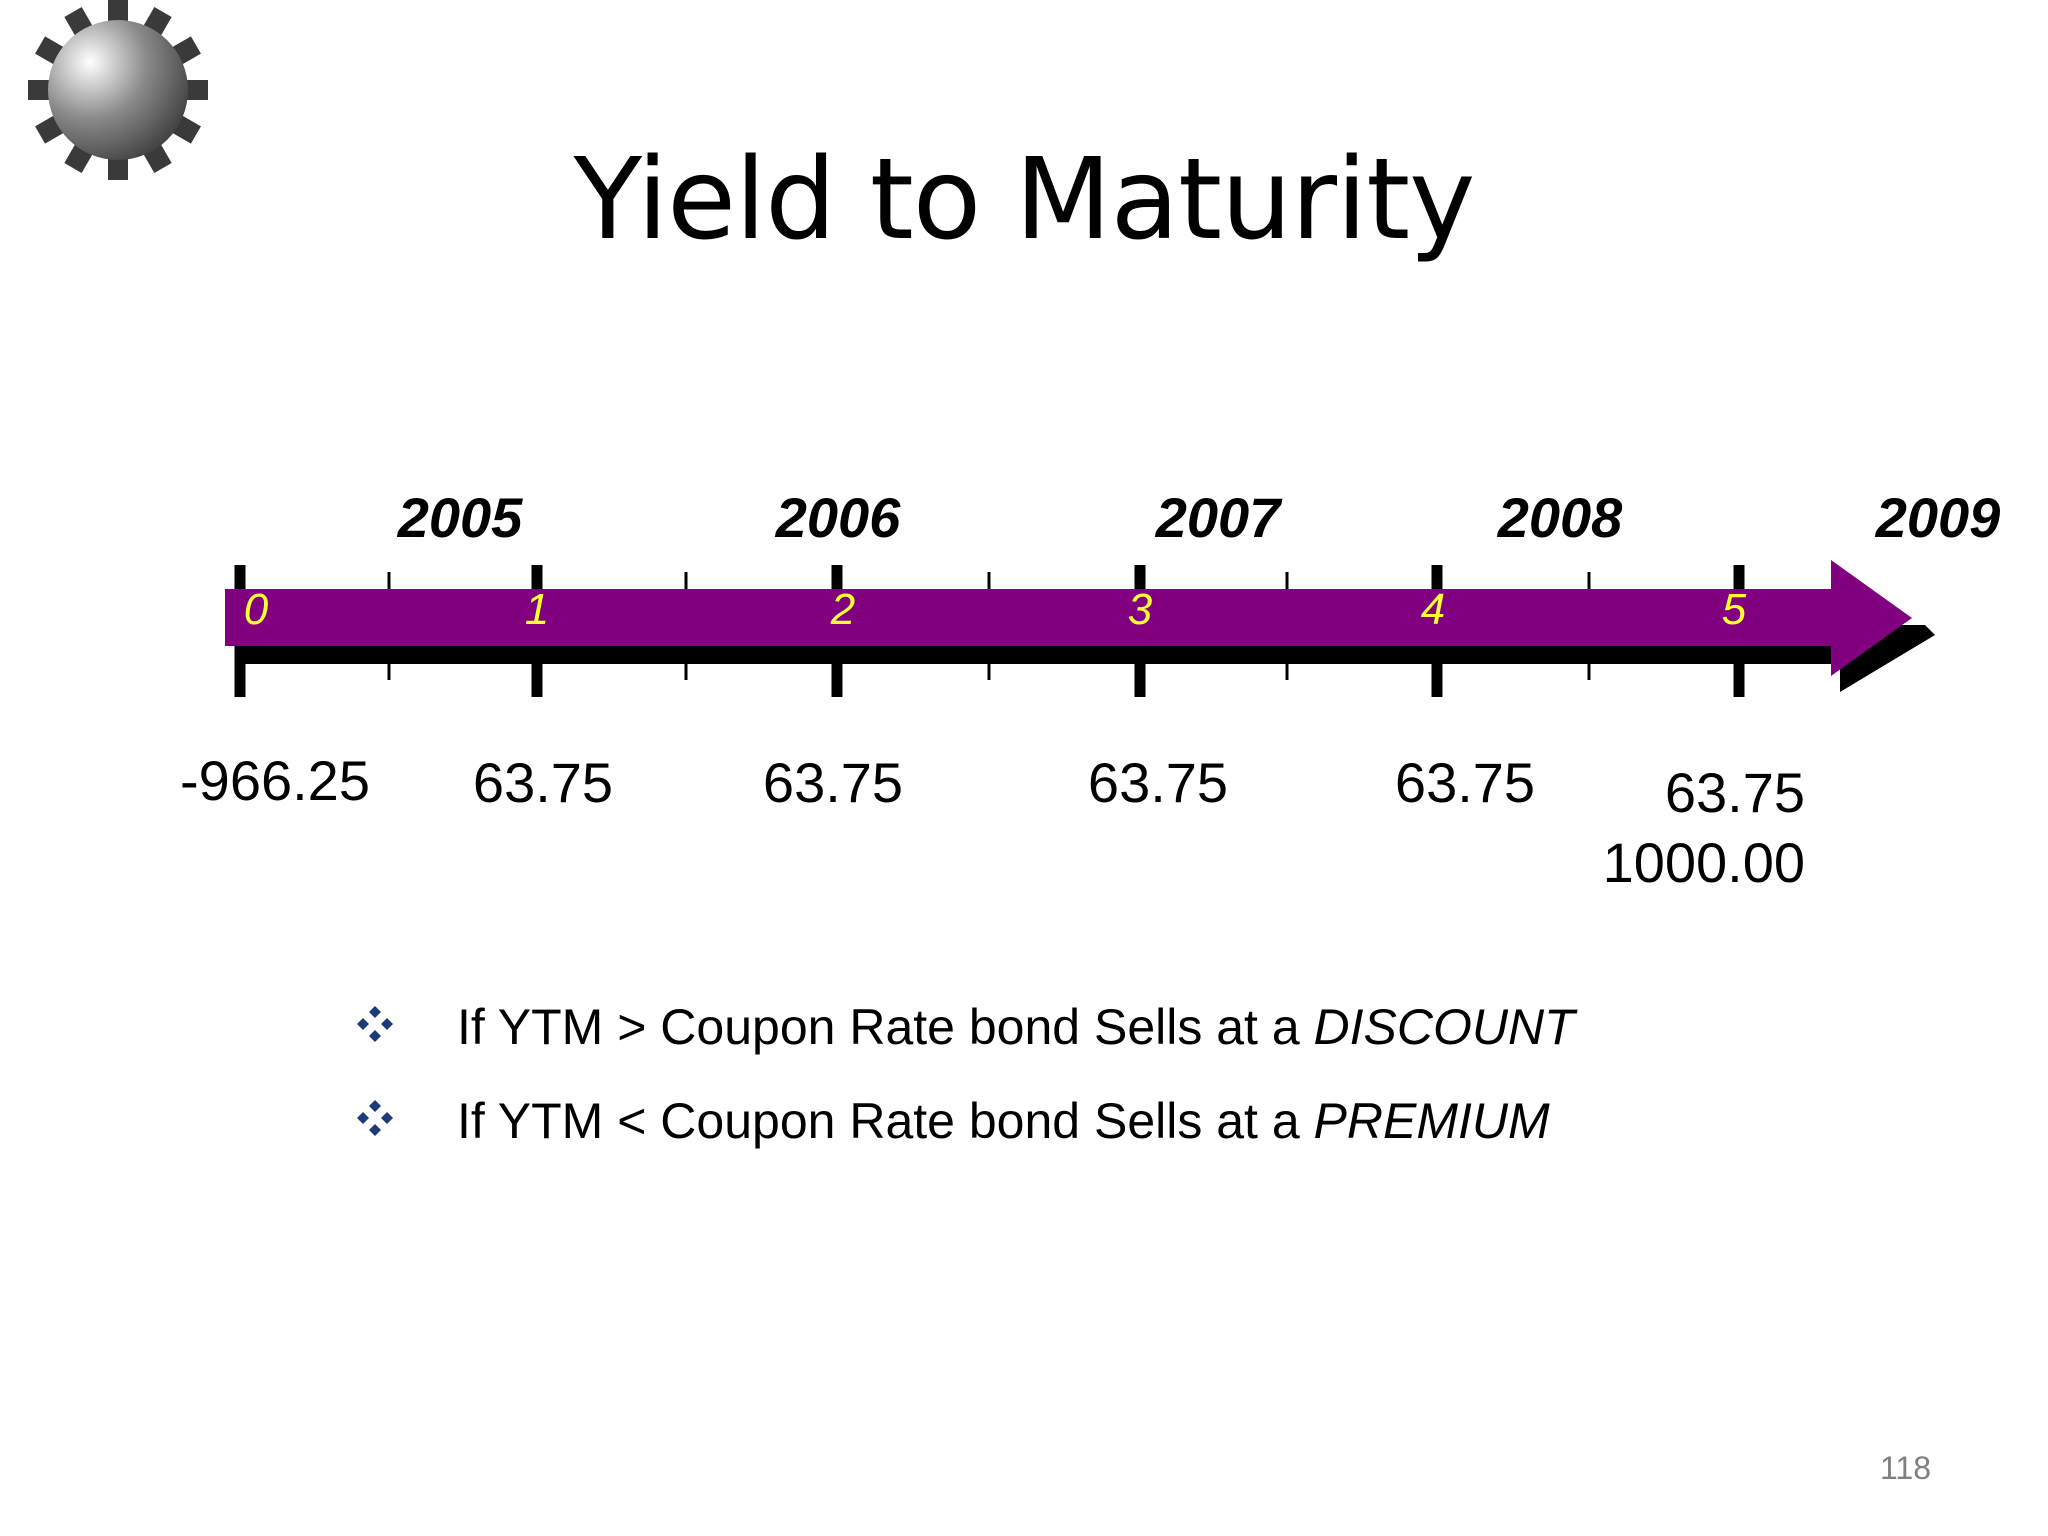 This screenshot has height=1536, width=2048. I want to click on period-label: 4, so click(1433, 609).